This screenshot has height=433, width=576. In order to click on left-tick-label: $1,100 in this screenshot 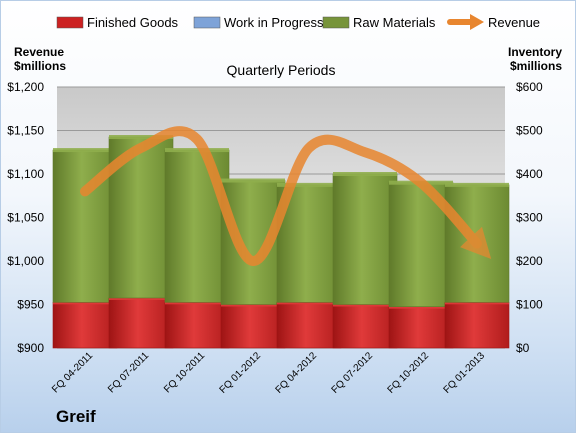, I will do `click(25, 174)`.